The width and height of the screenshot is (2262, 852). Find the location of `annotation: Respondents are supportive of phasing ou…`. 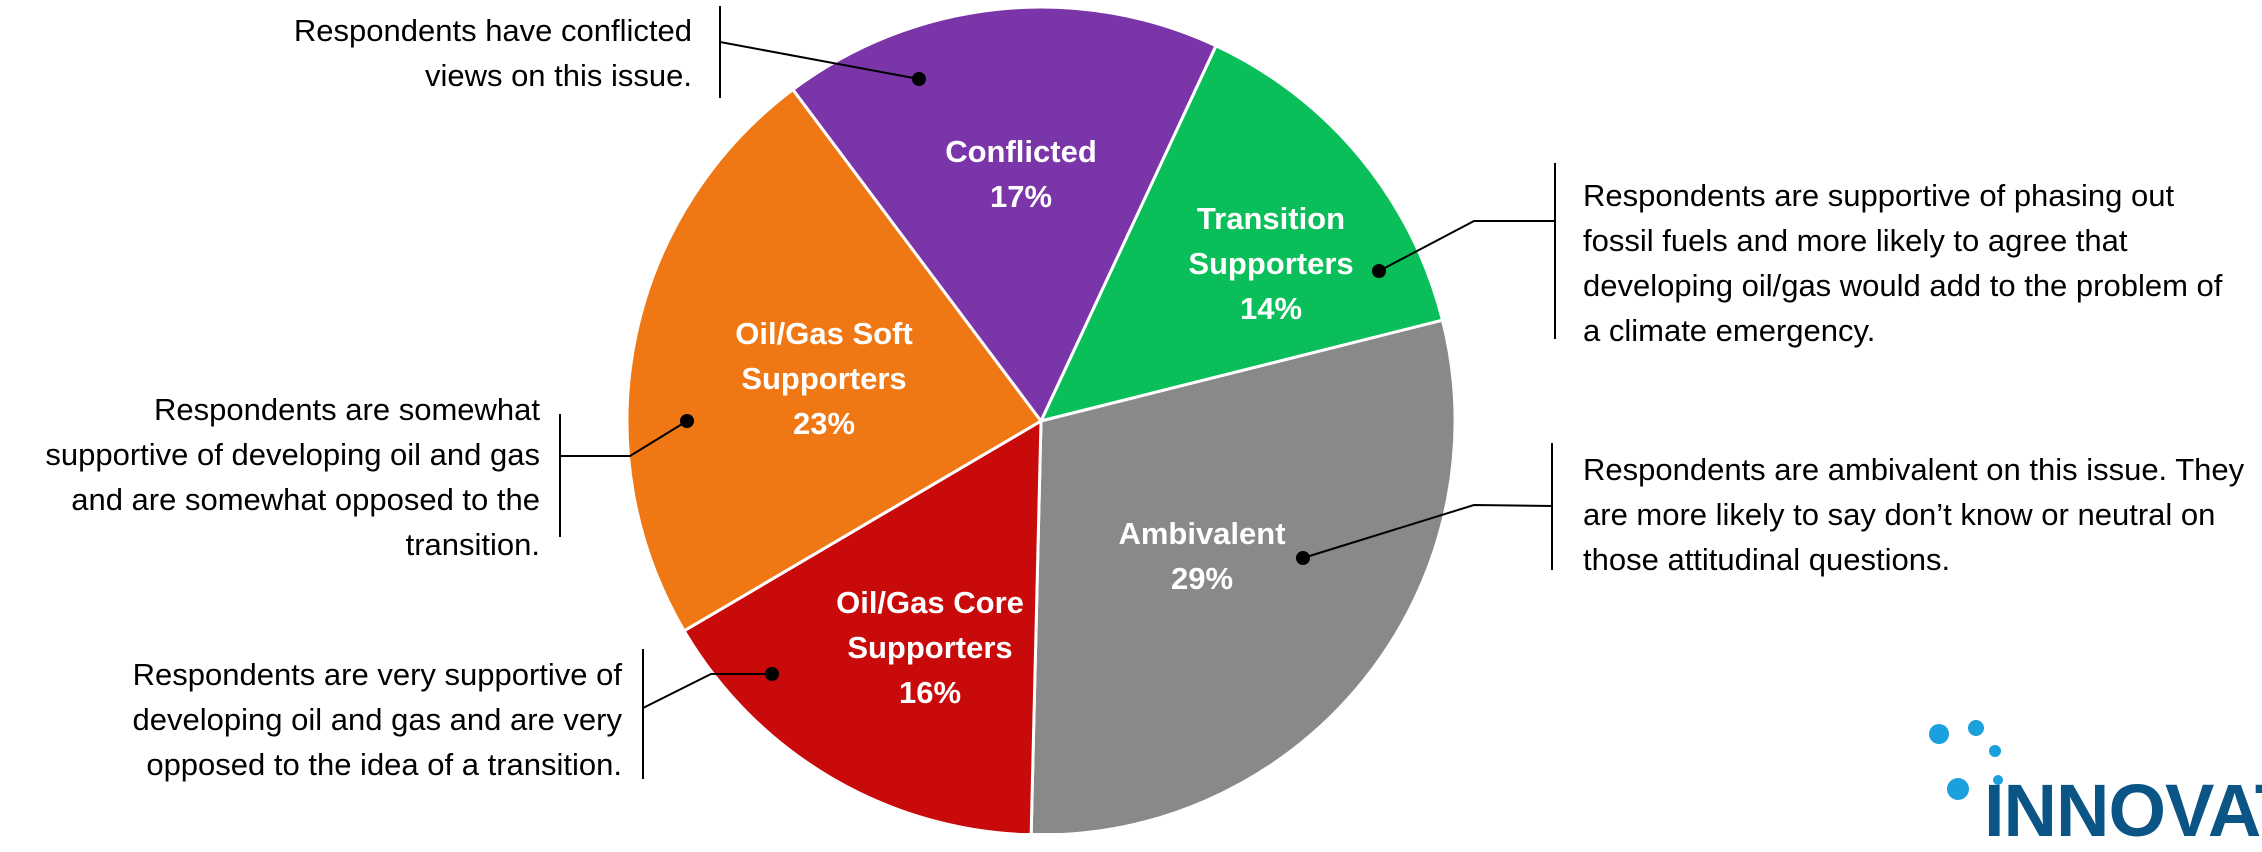

annotation: Respondents are supportive of phasing ou… is located at coordinates (1903, 263).